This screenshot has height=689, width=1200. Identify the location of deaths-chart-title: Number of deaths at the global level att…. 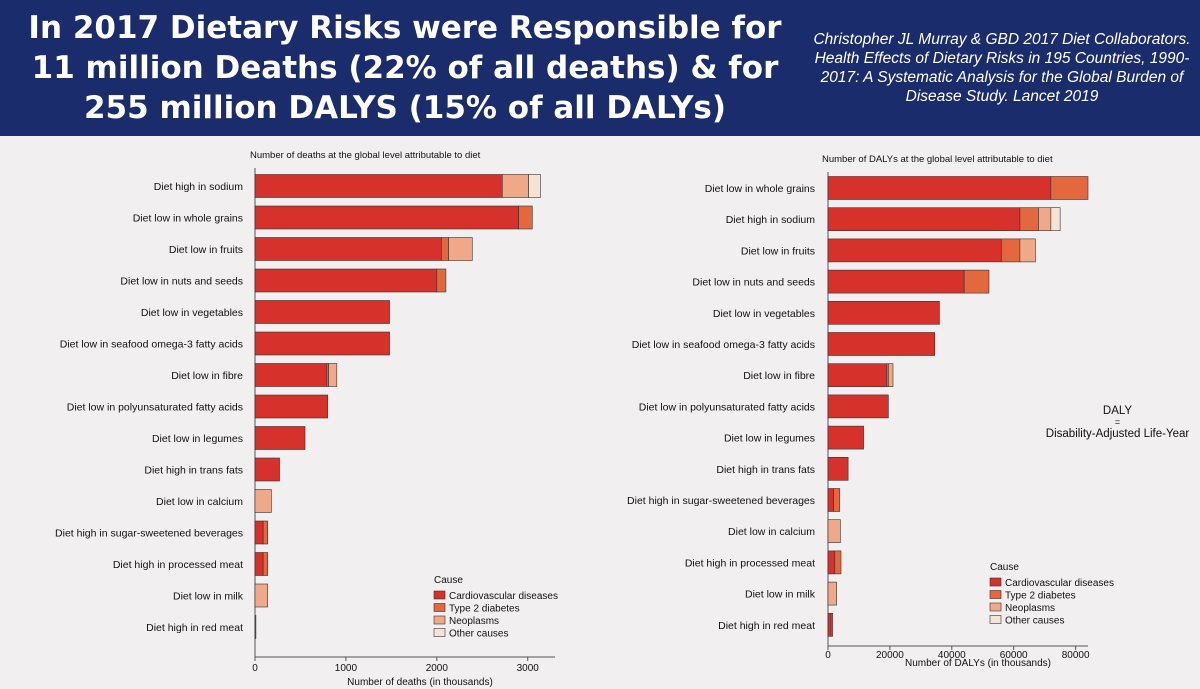
(365, 155).